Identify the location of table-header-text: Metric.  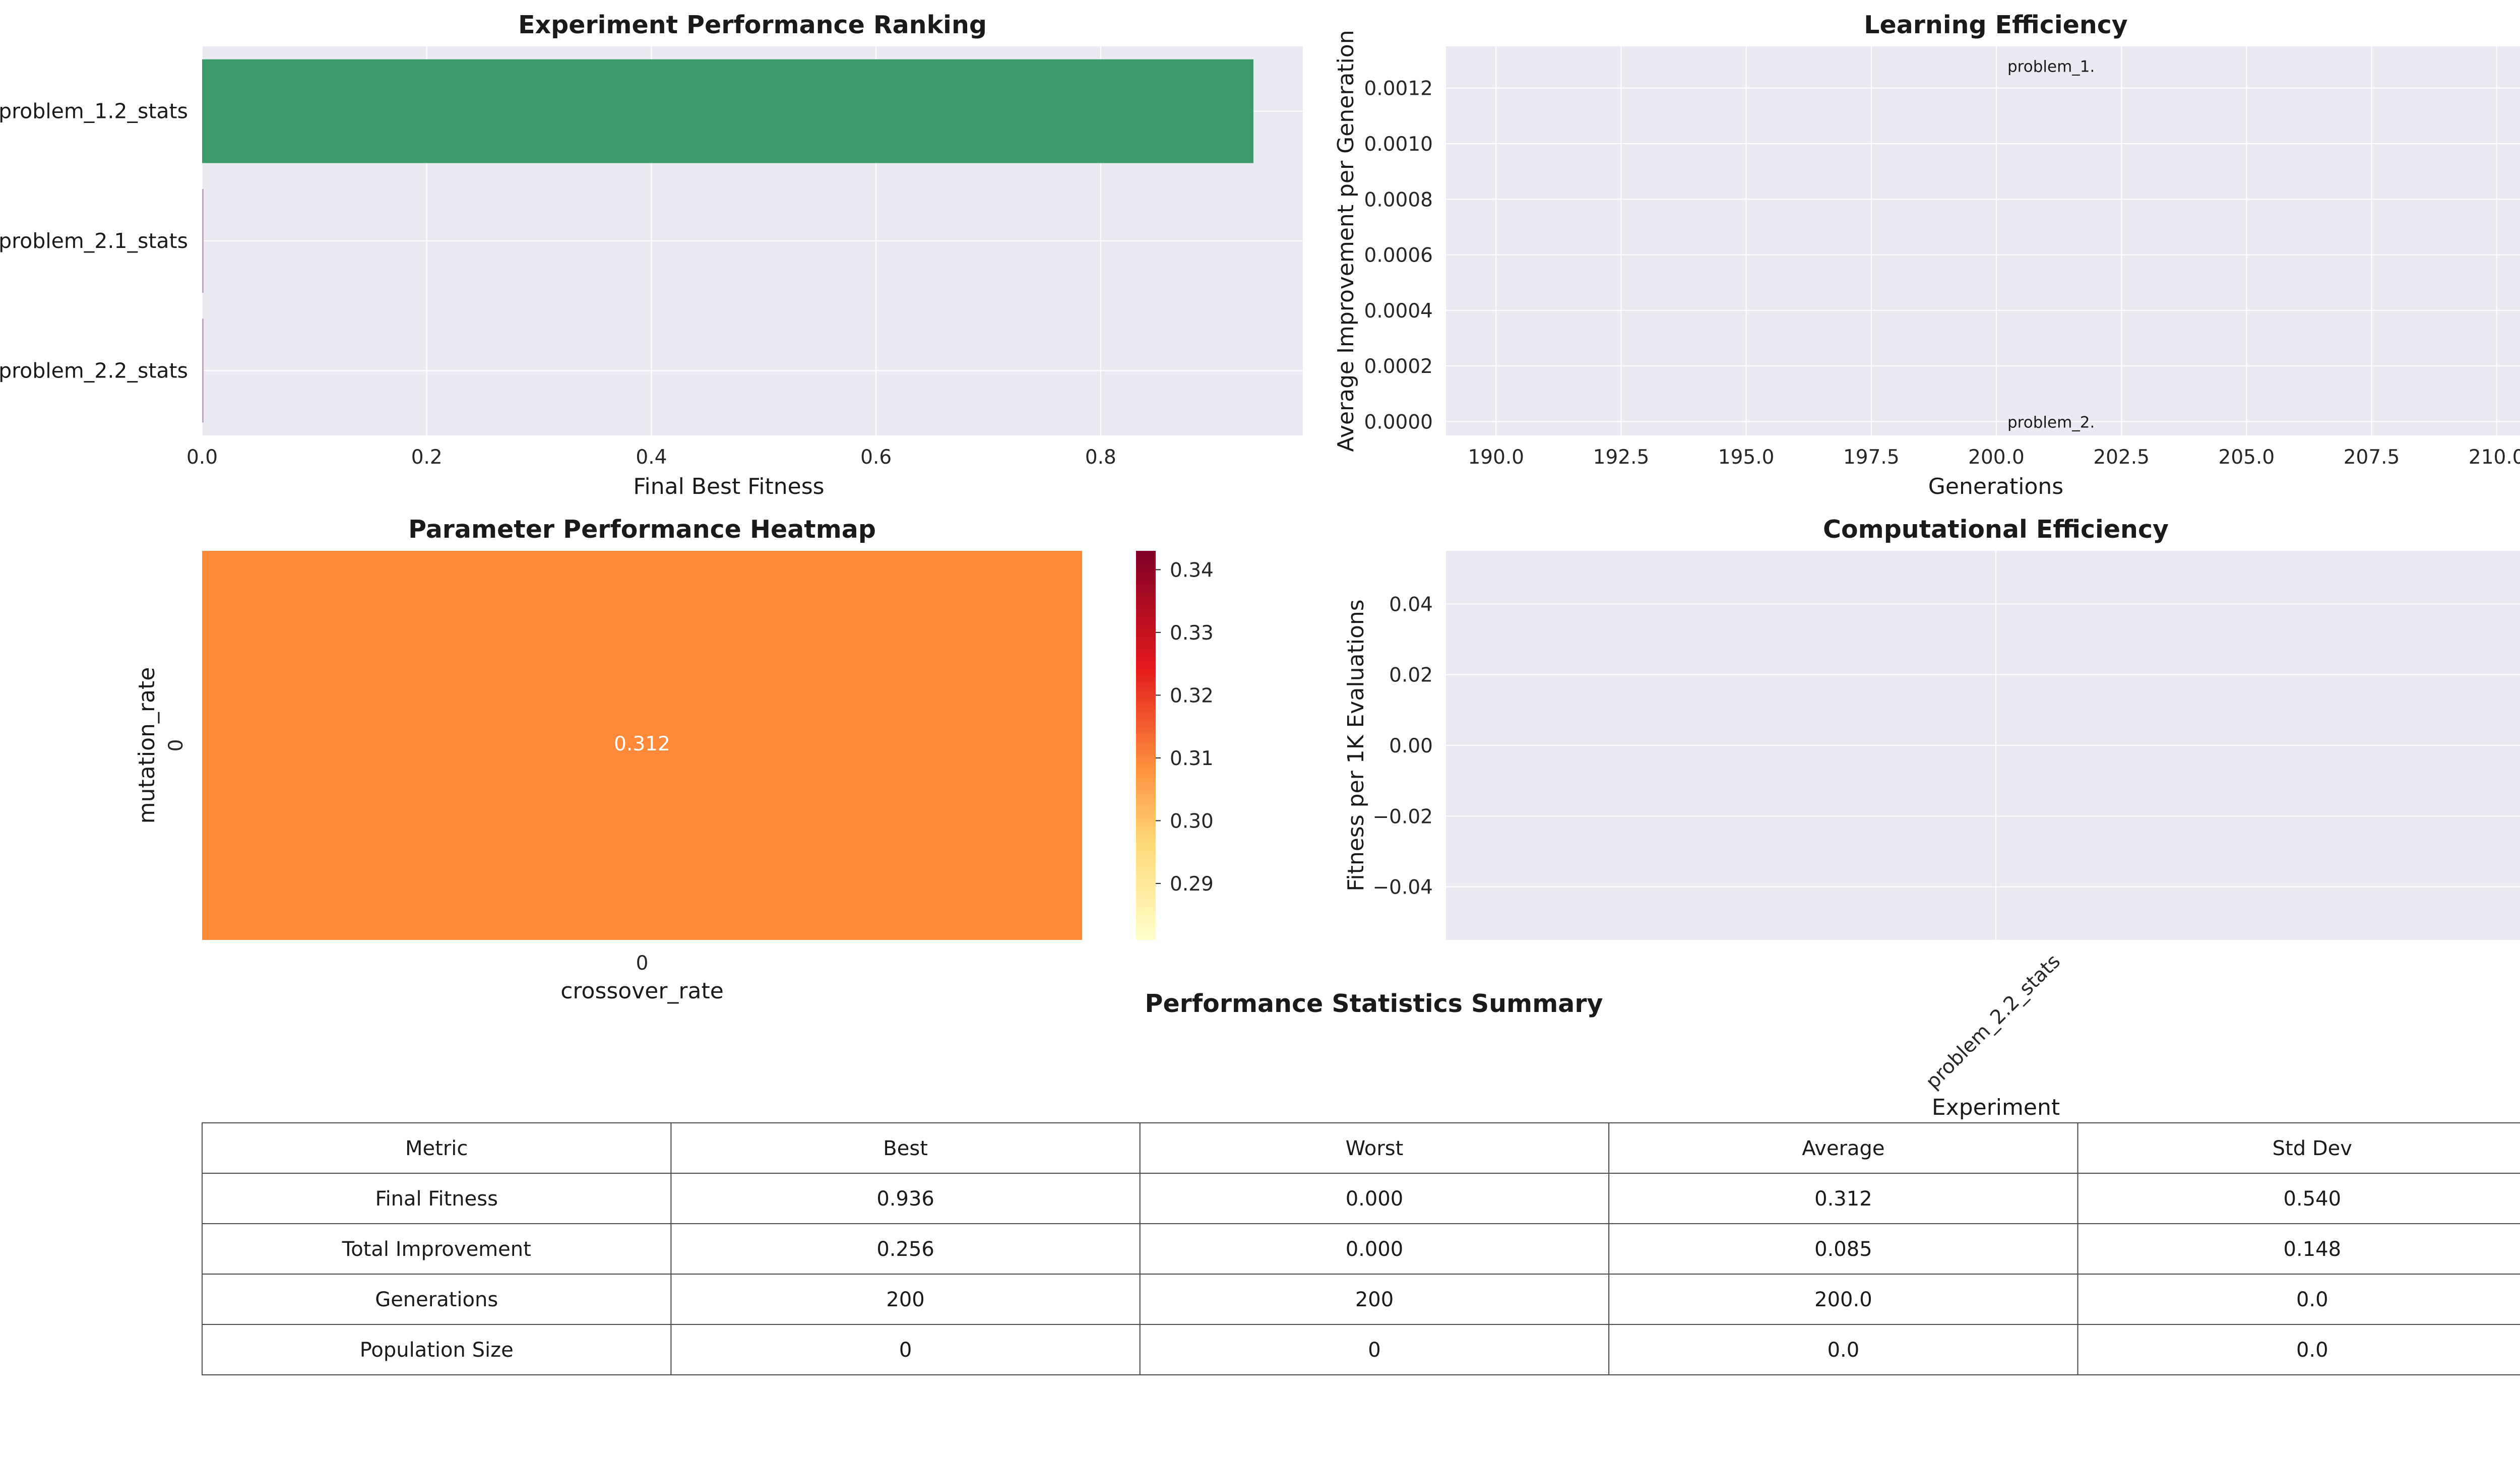
(436, 1148).